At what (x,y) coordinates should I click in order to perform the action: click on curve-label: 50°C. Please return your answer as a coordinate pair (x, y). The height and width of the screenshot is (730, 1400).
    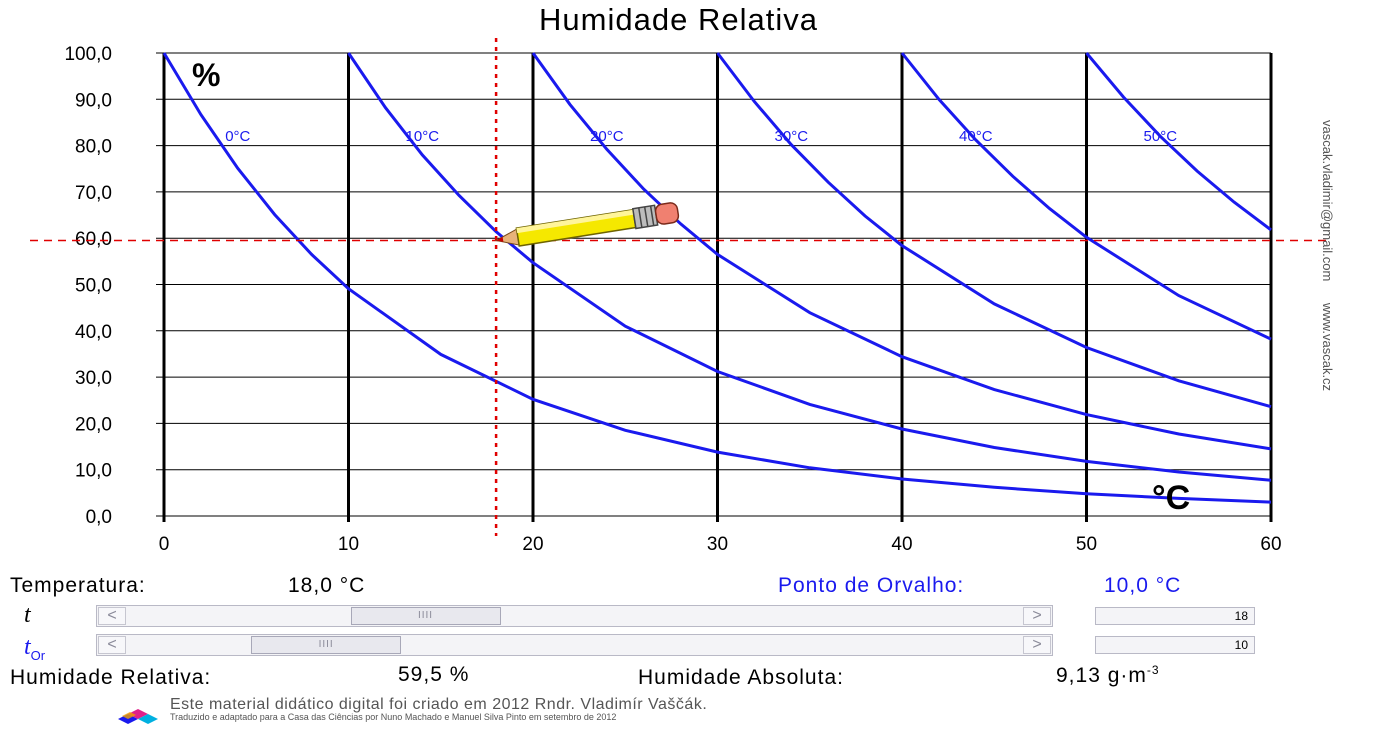
    Looking at the image, I should click on (1161, 136).